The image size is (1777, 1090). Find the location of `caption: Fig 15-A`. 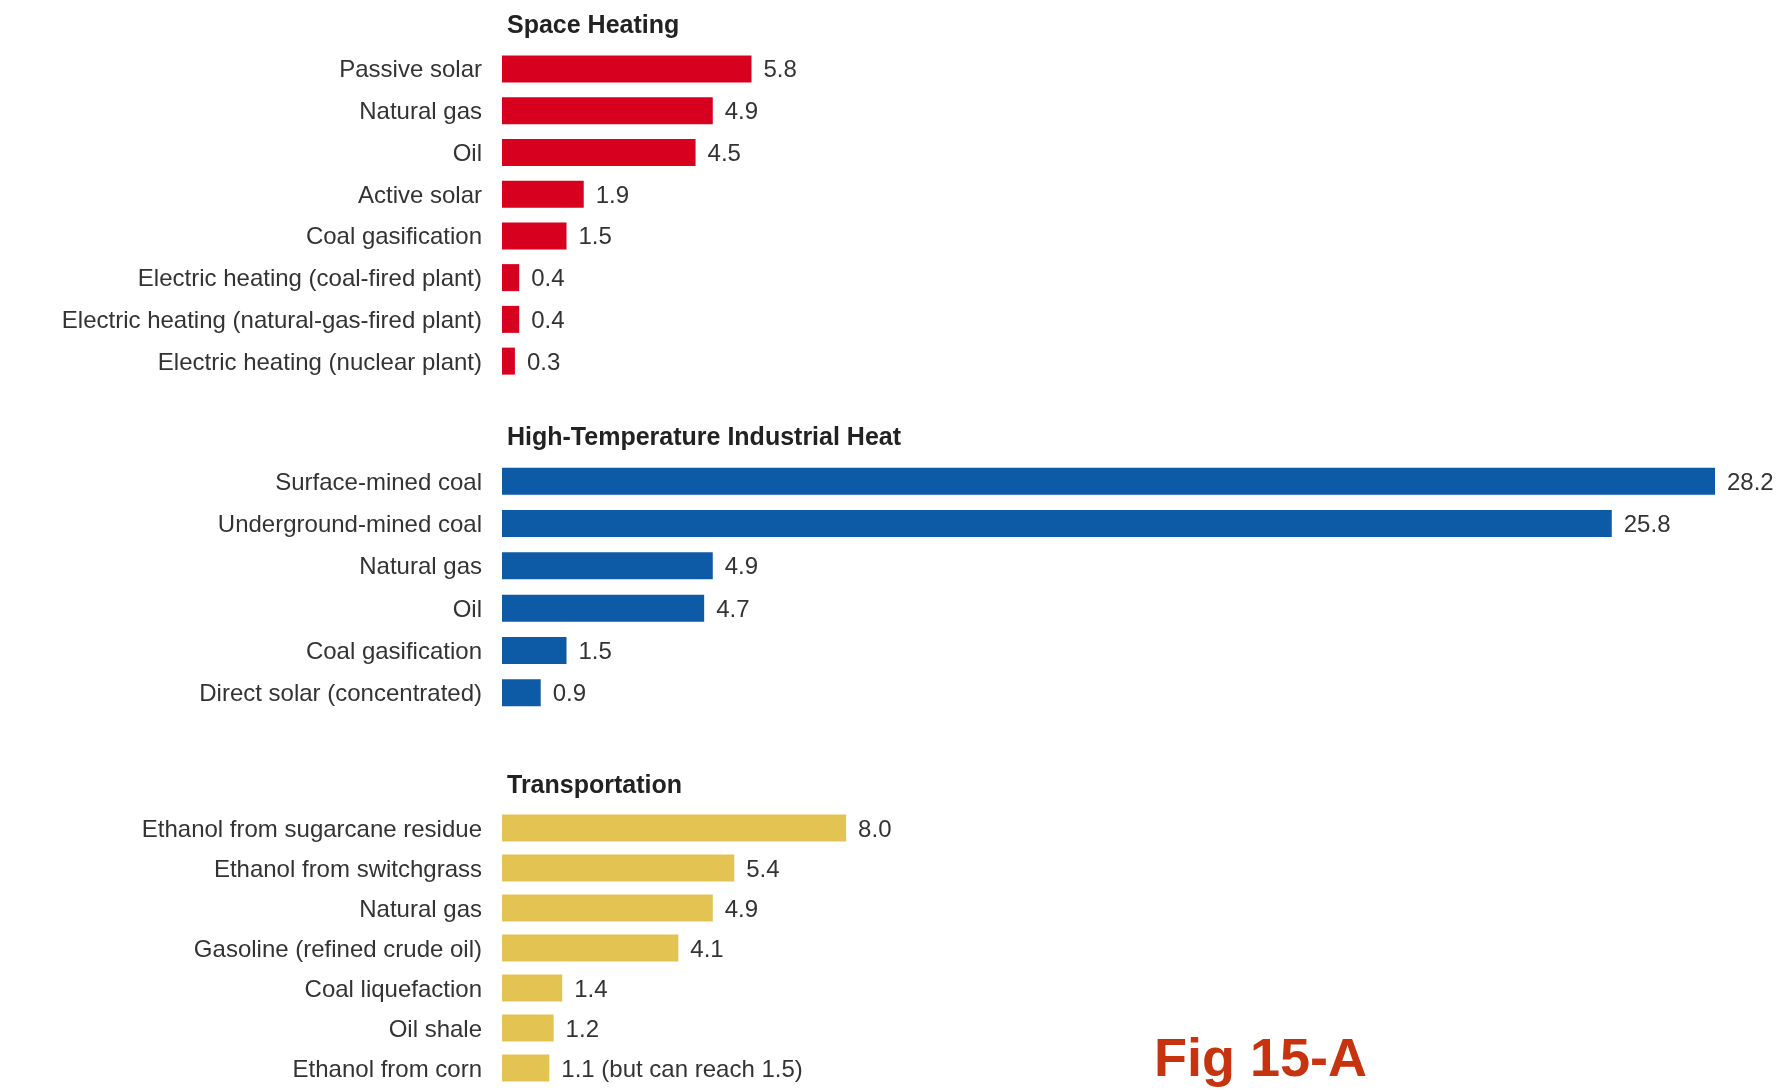

caption: Fig 15-A is located at coordinates (1260, 1057).